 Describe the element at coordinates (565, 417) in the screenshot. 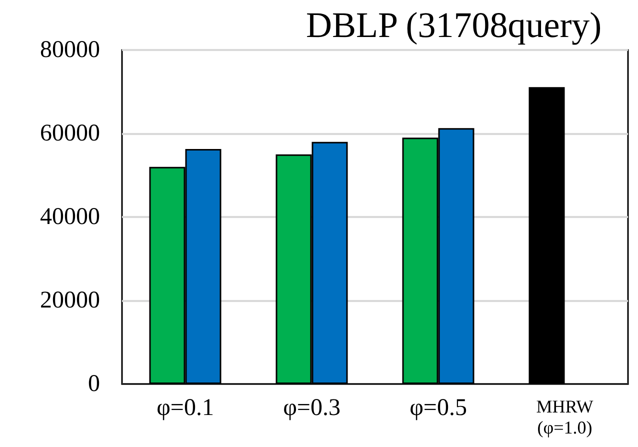

I see `x-tick-label: MHRW (φ=1.0)` at that location.